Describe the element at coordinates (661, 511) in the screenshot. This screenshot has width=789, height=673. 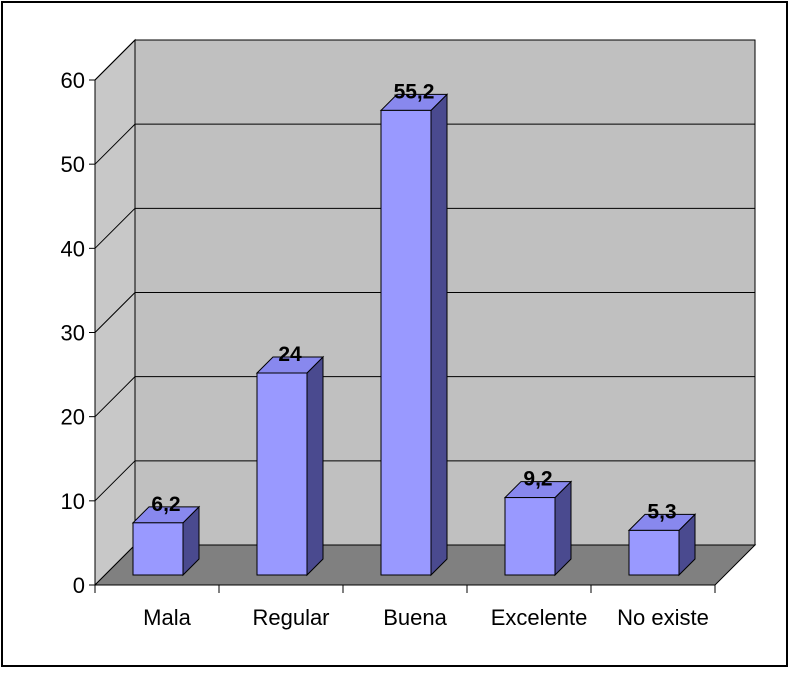
I see `data-label: 5,3` at that location.